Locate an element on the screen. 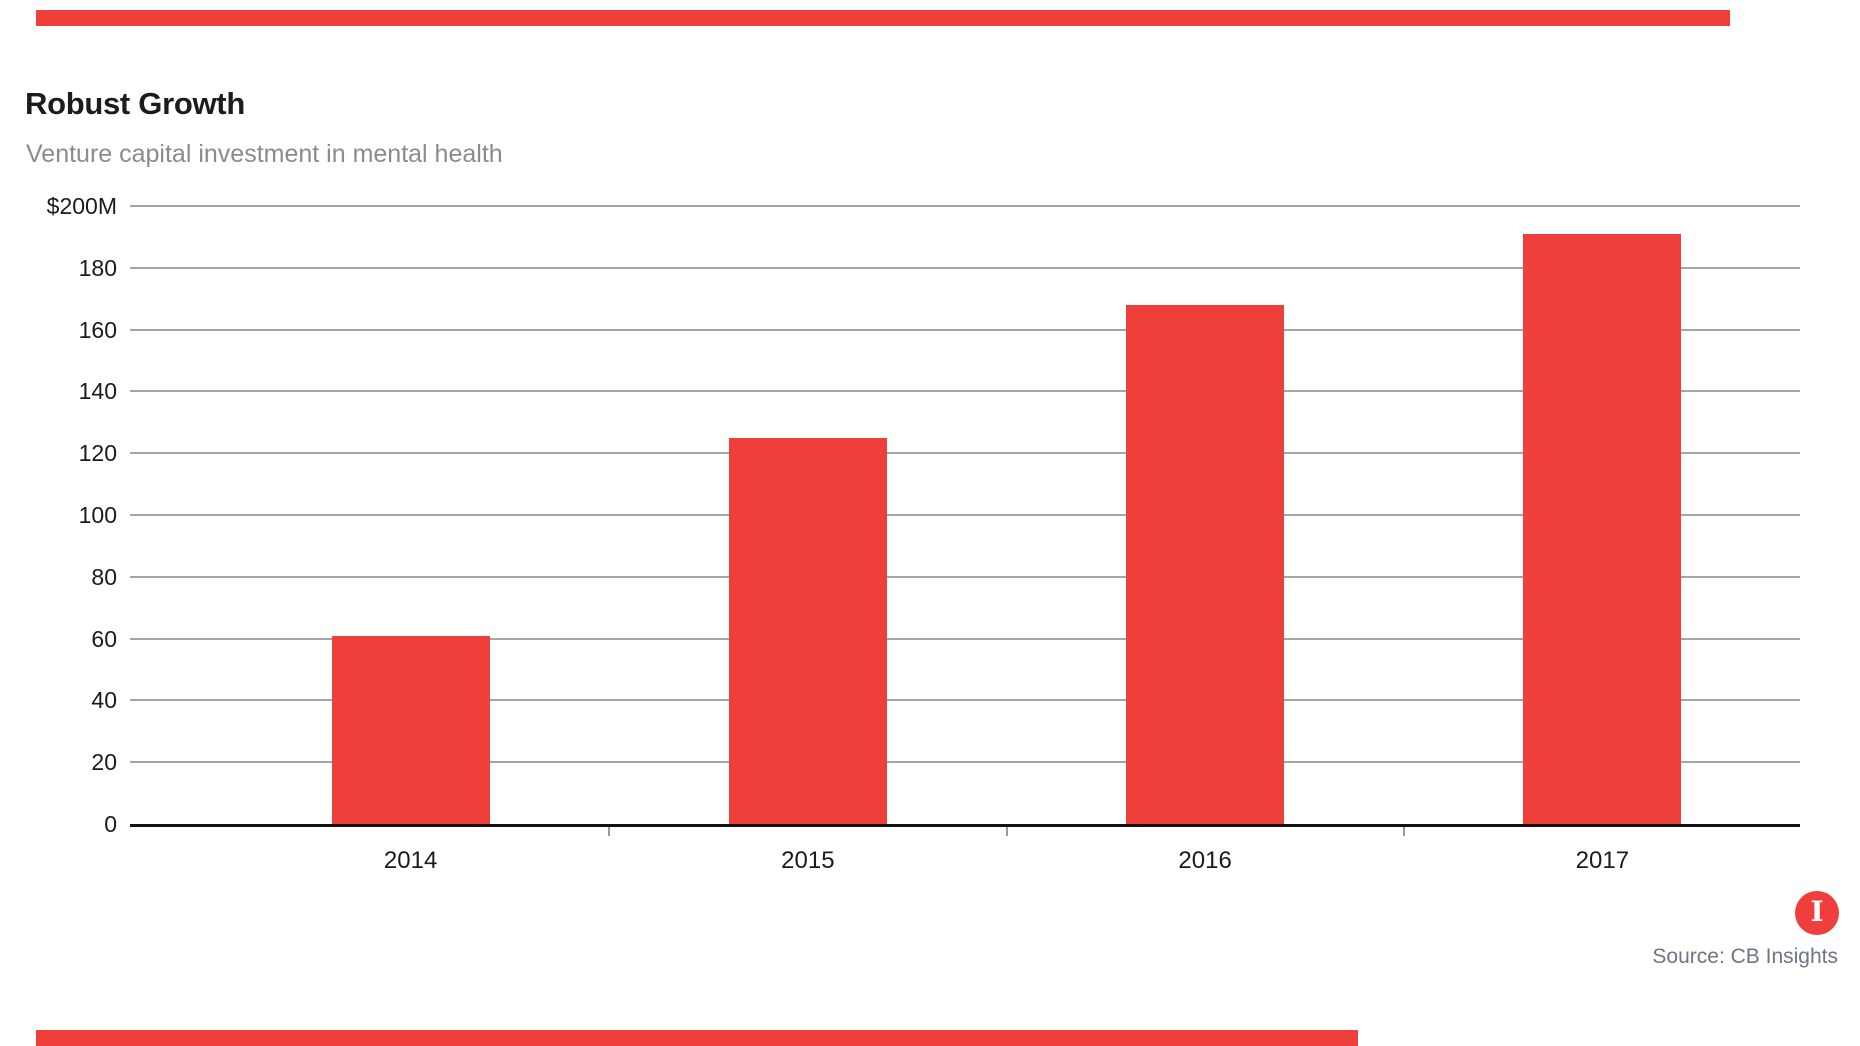 Image resolution: width=1860 pixels, height=1046 pixels. y-axis-label-160: 160 is located at coordinates (97, 329).